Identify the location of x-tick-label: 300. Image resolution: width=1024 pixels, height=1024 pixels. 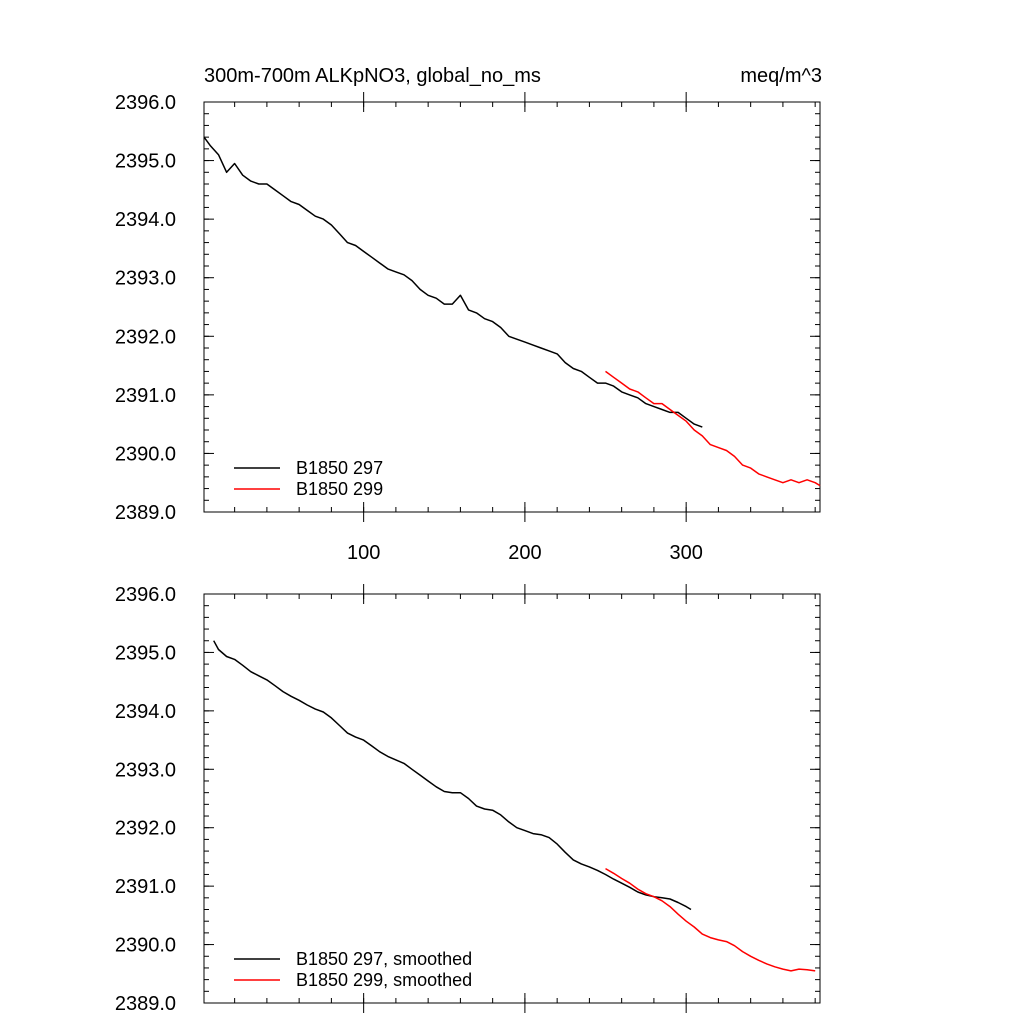
(685, 553).